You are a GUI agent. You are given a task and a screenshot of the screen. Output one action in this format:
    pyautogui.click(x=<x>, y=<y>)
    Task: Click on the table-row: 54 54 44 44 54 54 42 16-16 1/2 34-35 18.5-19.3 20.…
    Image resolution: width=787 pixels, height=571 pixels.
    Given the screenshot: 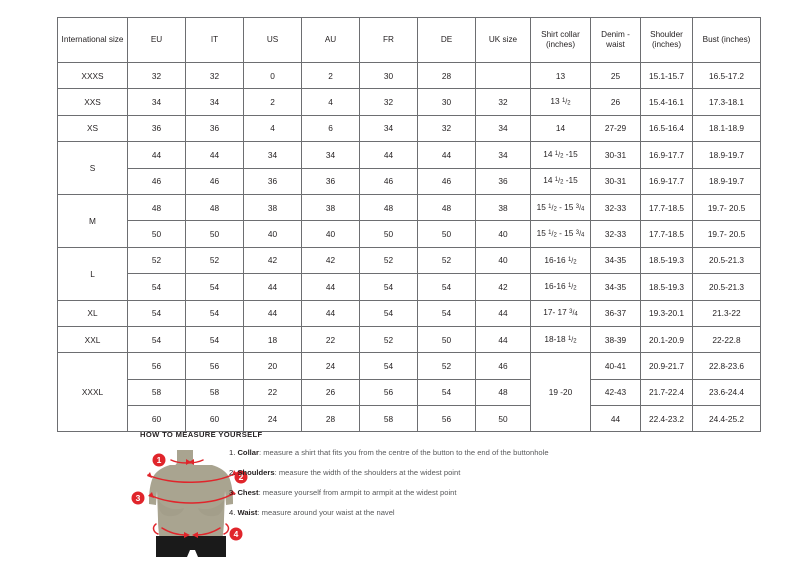 What is the action you would take?
    pyautogui.click(x=409, y=287)
    